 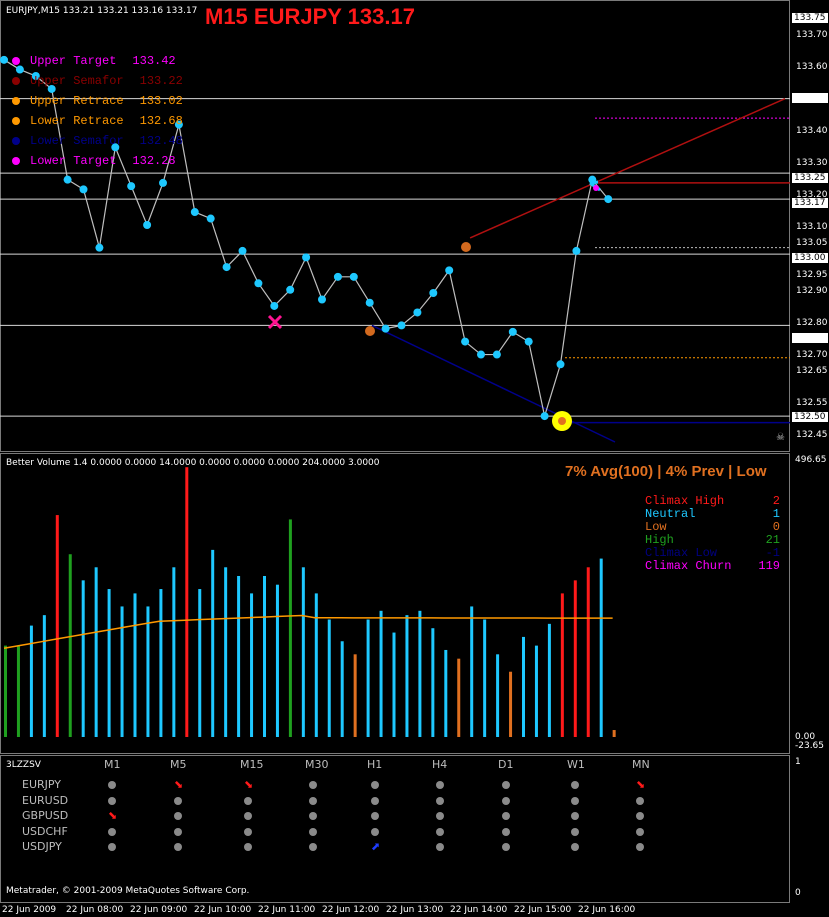 I want to click on symbol-info: EURJPY,M15 133.21 133.21 133.16 133.17, so click(x=102, y=11).